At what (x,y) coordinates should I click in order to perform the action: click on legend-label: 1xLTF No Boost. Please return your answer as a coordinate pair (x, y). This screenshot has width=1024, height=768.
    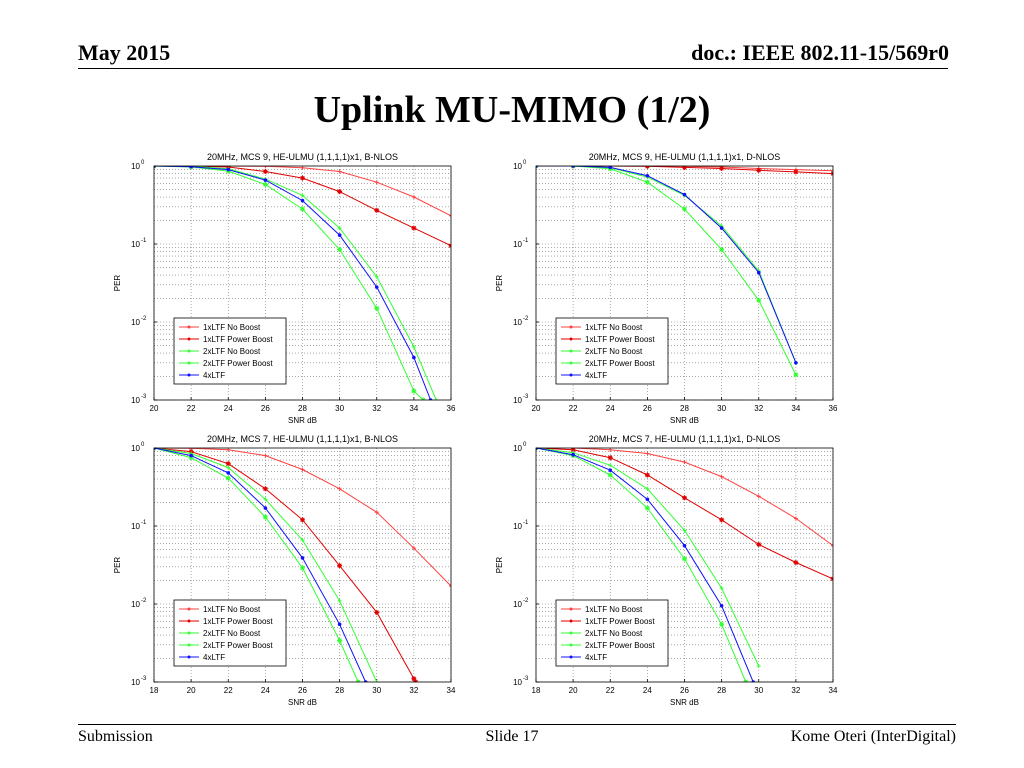
    Looking at the image, I should click on (614, 609).